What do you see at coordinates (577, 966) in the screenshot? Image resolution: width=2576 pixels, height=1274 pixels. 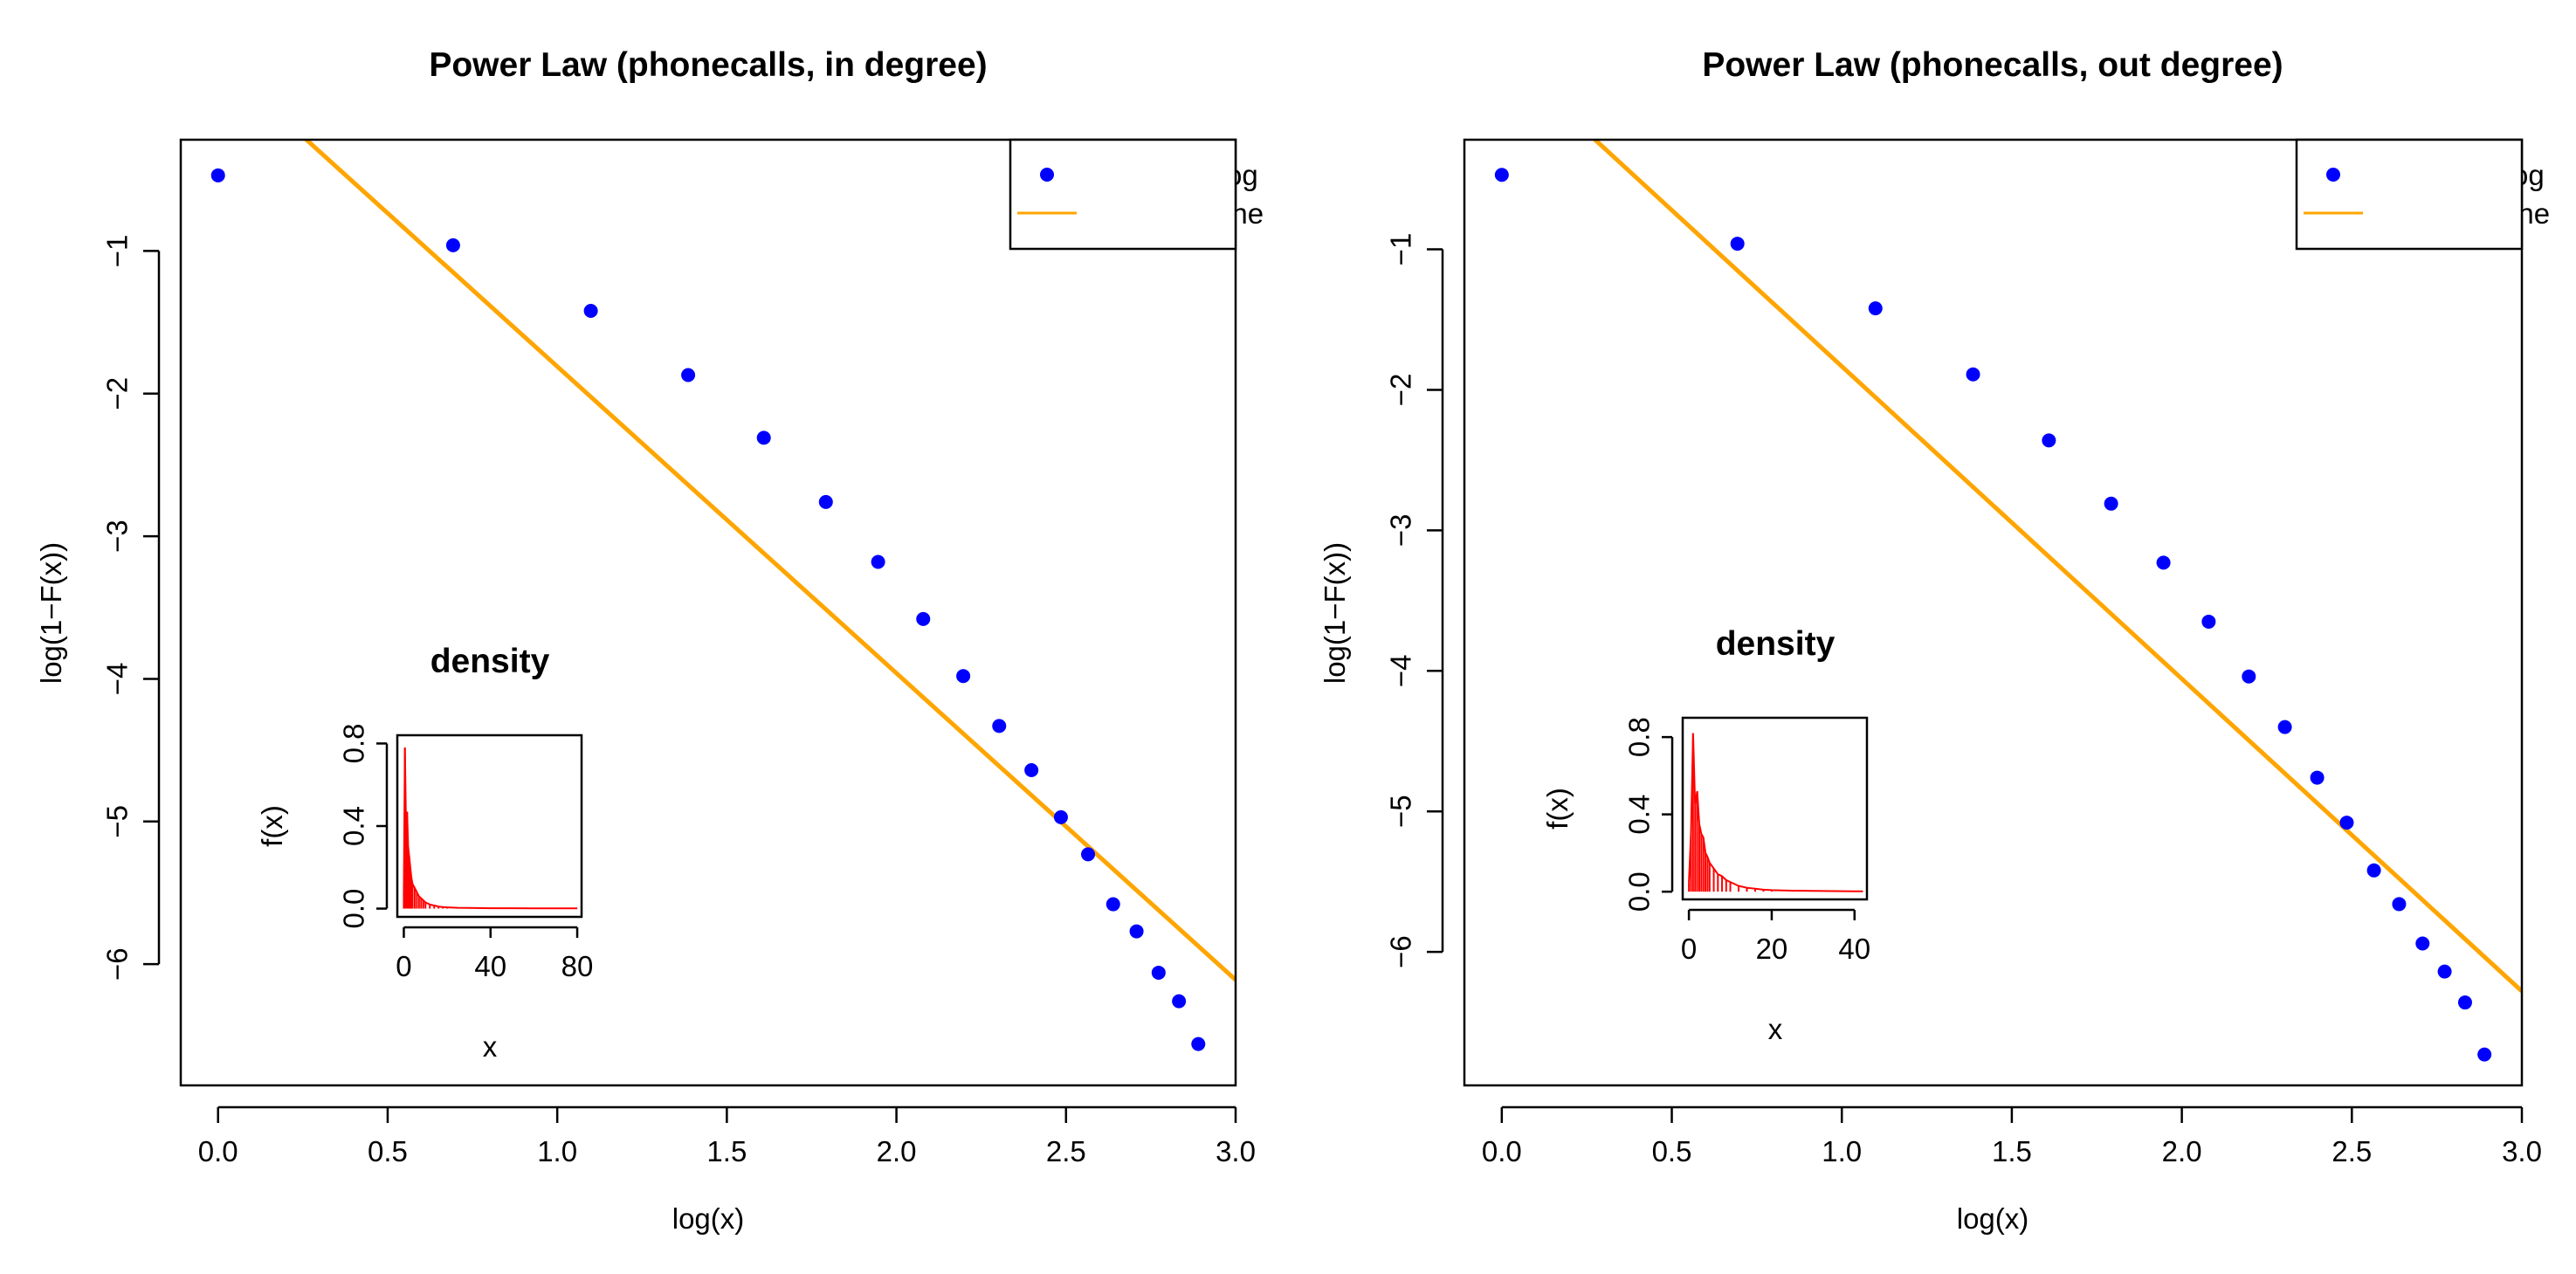 I see `inset-x-tick-label: 80` at bounding box center [577, 966].